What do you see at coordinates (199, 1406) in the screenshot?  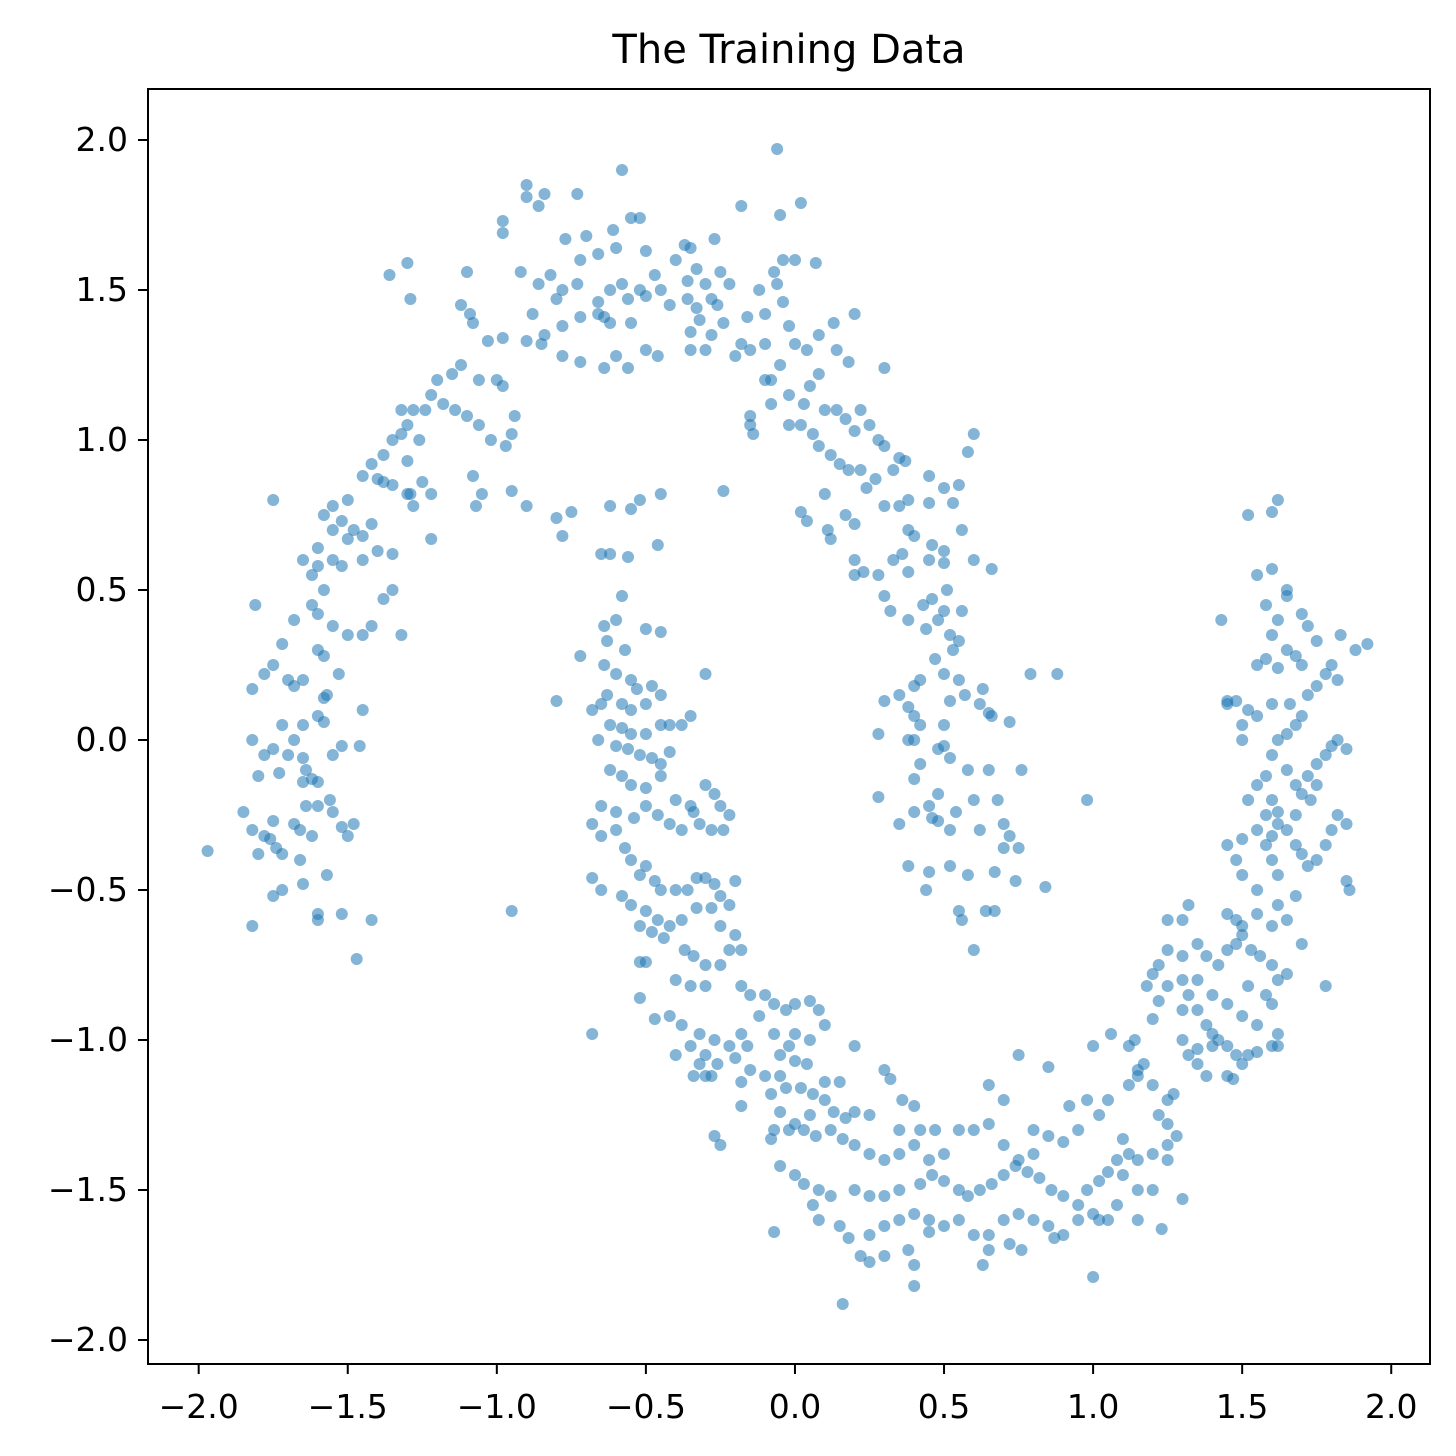 I see `x-tick-label: −2.0` at bounding box center [199, 1406].